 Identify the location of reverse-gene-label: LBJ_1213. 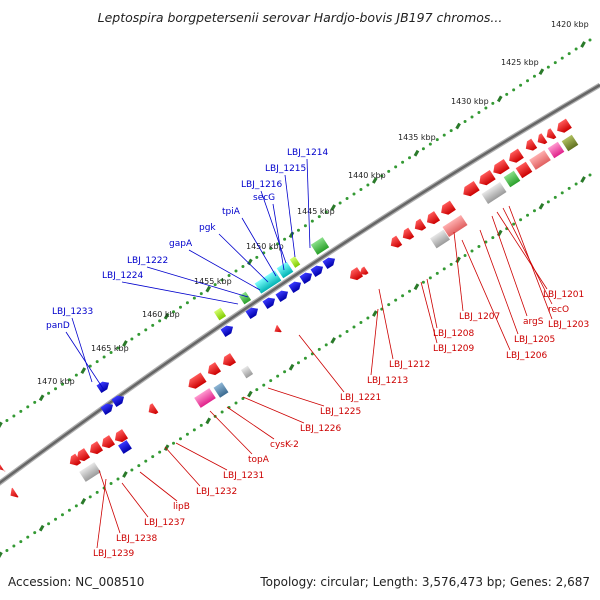
(387, 381).